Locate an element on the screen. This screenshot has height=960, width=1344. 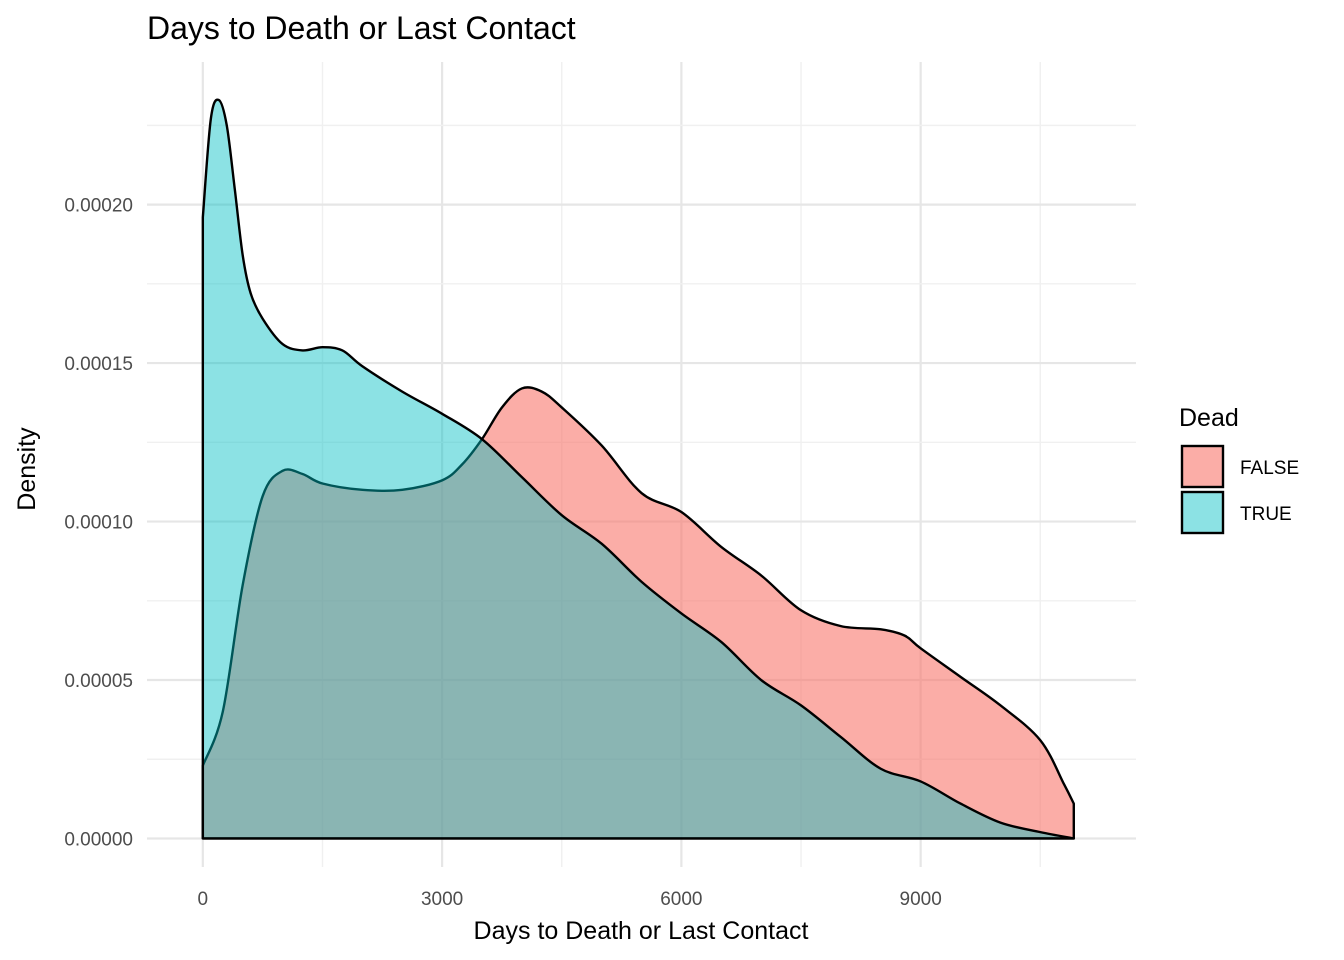
x-tick-label: 6000 is located at coordinates (681, 899).